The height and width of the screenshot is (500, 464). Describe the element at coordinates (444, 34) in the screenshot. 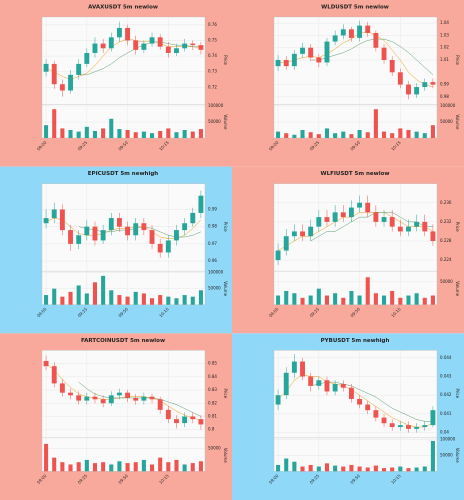

I see `y-tick-label: 1.03` at that location.